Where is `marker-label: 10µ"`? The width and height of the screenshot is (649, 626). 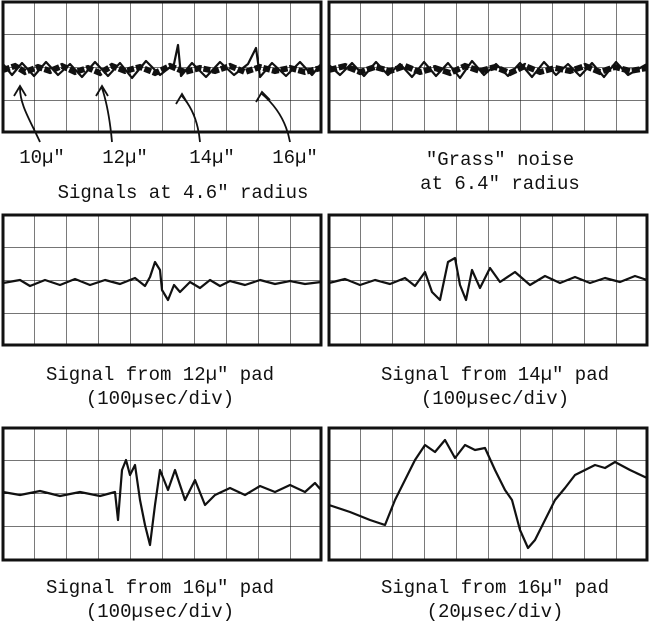 marker-label: 10µ" is located at coordinates (42, 158).